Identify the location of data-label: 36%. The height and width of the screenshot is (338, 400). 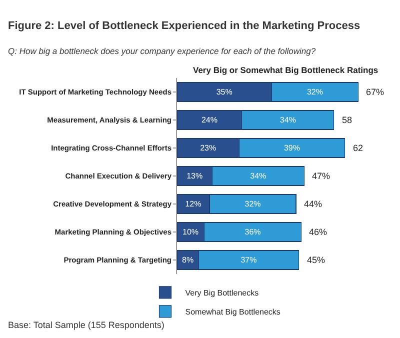
(252, 232).